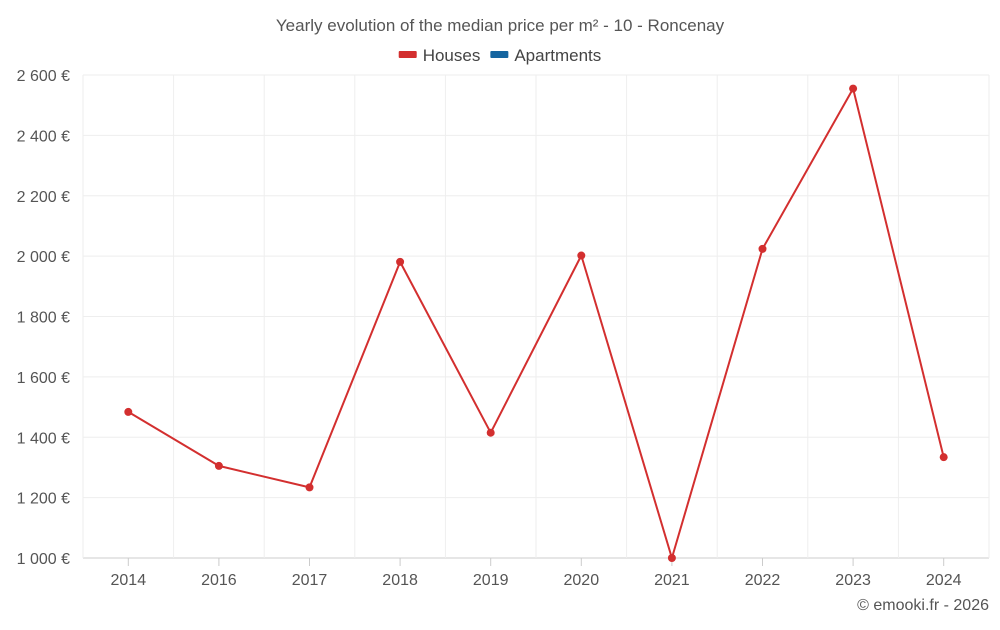  Describe the element at coordinates (452, 55) in the screenshot. I see `legend-label: Houses` at that location.